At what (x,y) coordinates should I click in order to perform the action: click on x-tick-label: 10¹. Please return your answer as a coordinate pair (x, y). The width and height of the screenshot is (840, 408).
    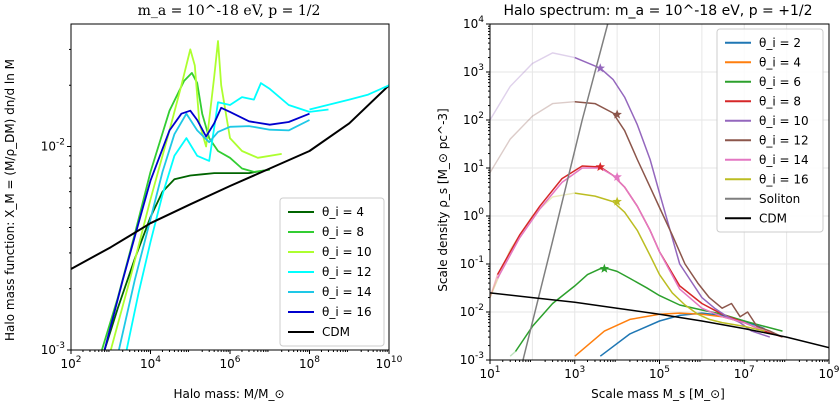
    Looking at the image, I should click on (489, 373).